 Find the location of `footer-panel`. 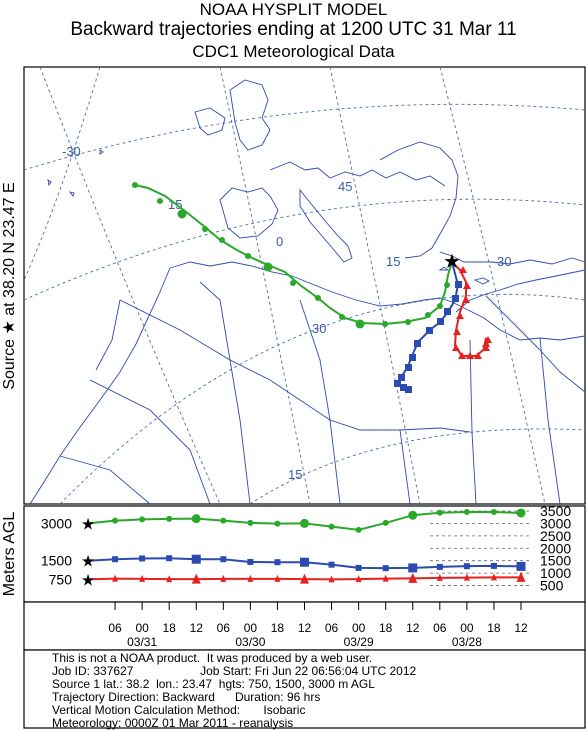

footer-panel is located at coordinates (304, 689).